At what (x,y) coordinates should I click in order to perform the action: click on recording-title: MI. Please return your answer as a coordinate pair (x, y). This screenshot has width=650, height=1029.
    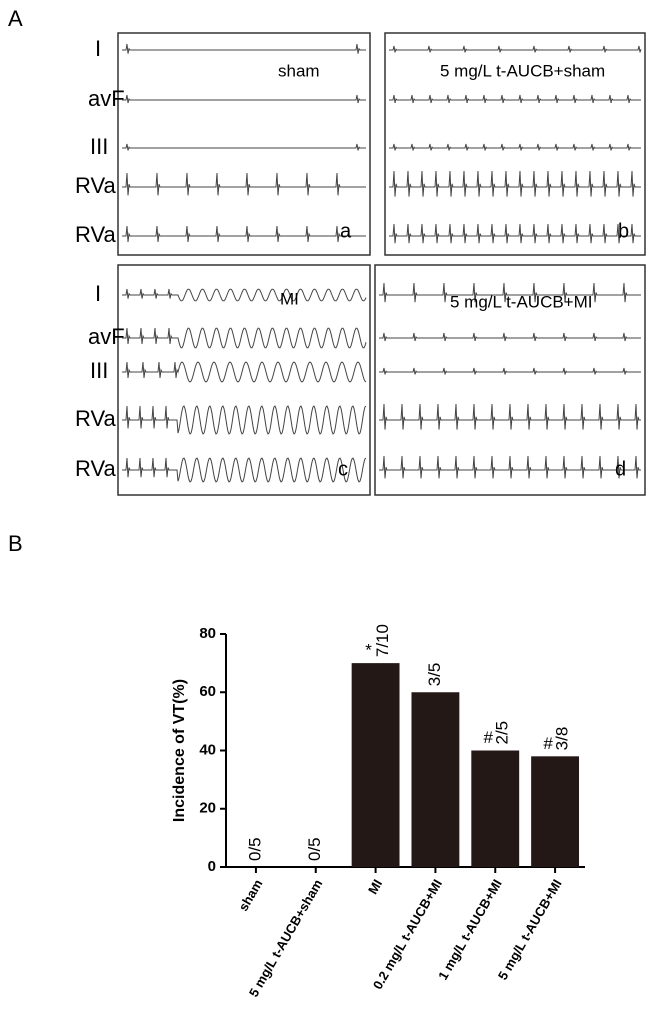
    Looking at the image, I should click on (289, 298).